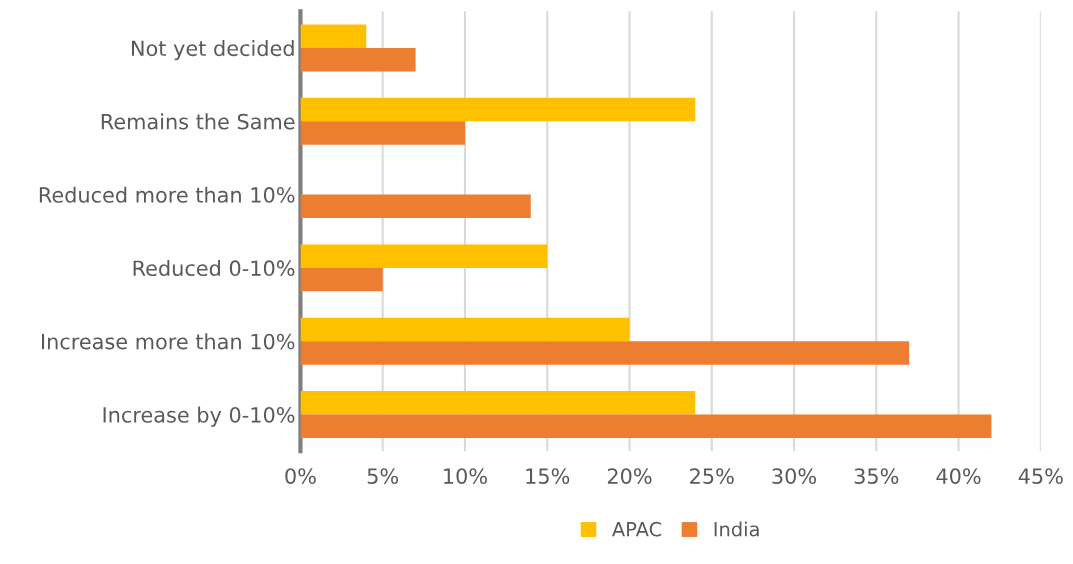 This screenshot has height=564, width=1073. Describe the element at coordinates (168, 341) in the screenshot. I see `y-tick-label: Increase more than 10%` at that location.